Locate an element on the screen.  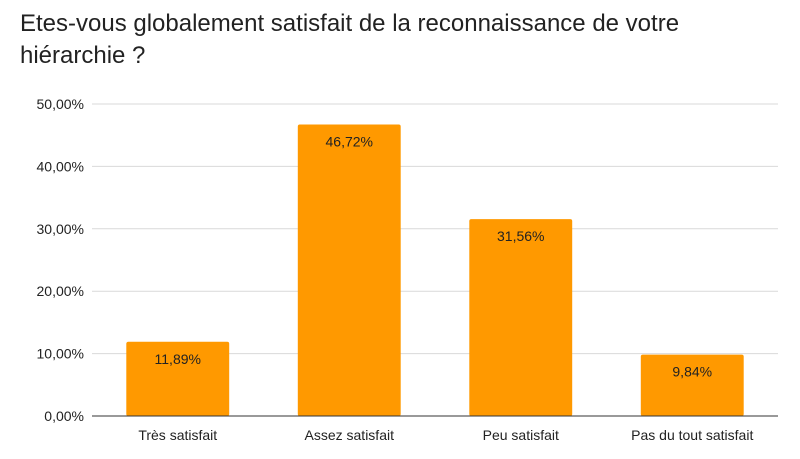
data-label: 31,56% is located at coordinates (520, 236).